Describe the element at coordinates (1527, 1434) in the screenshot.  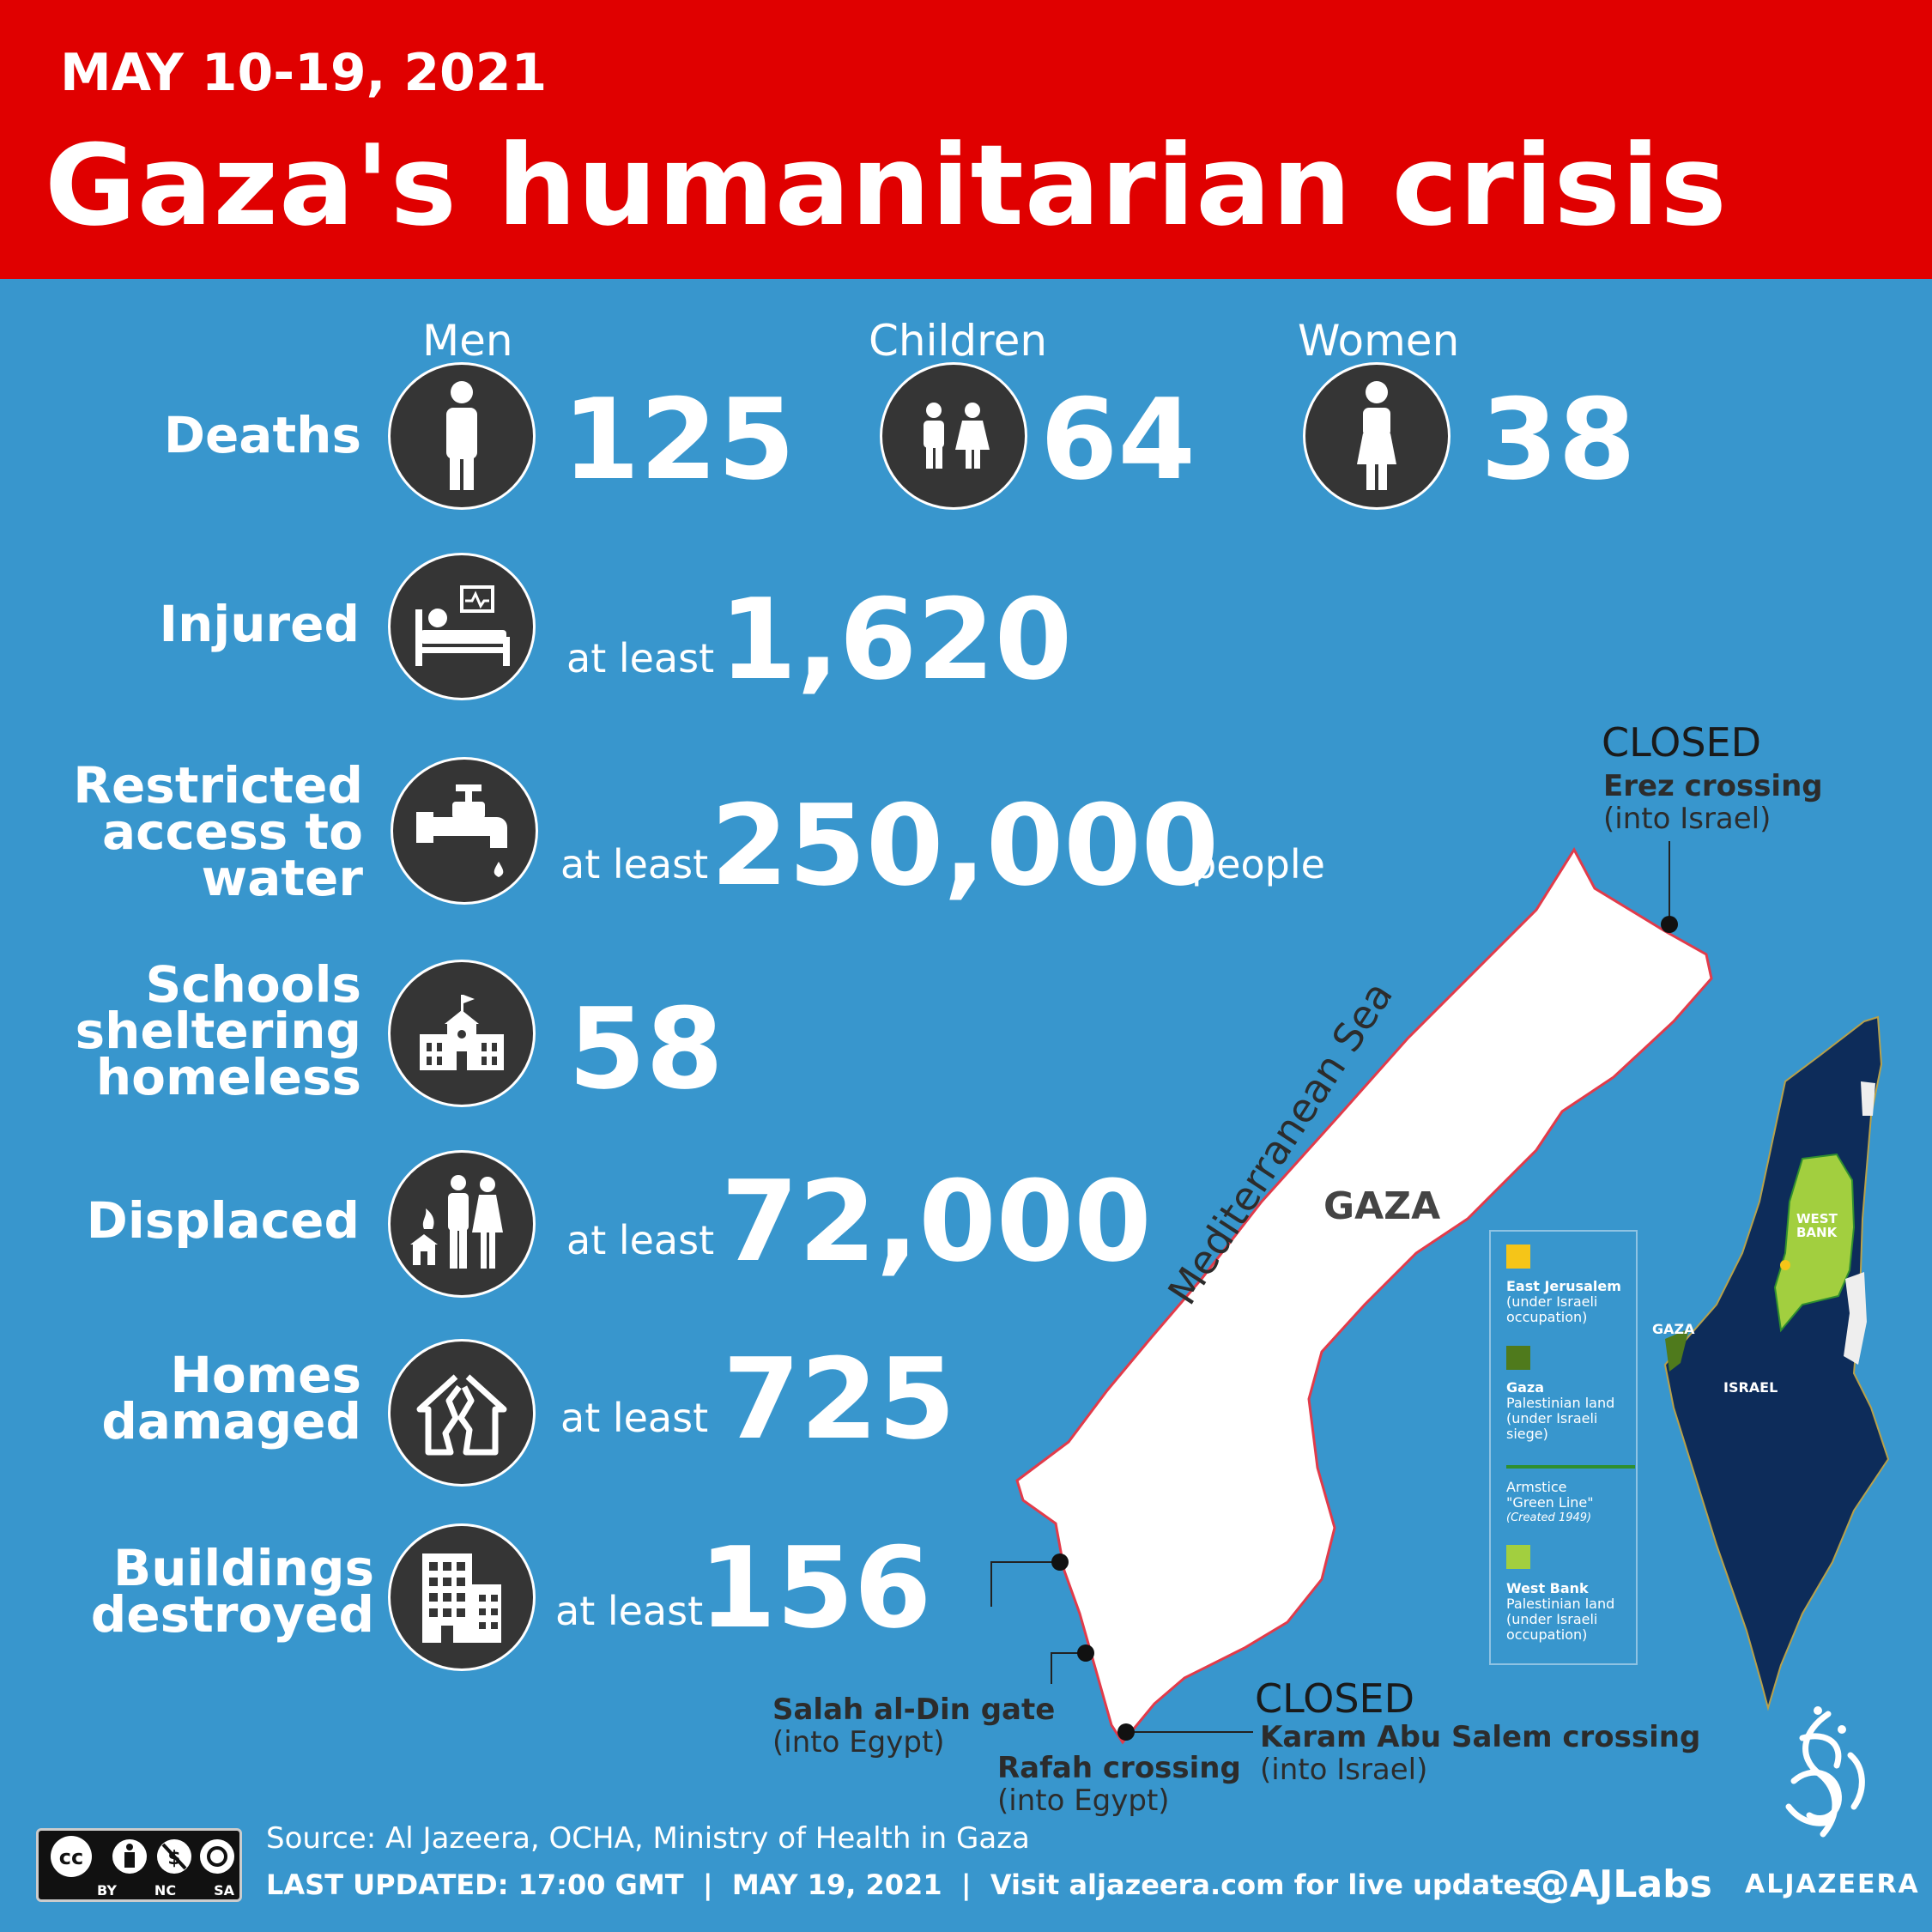
I see `legend-line: siege)` at that location.